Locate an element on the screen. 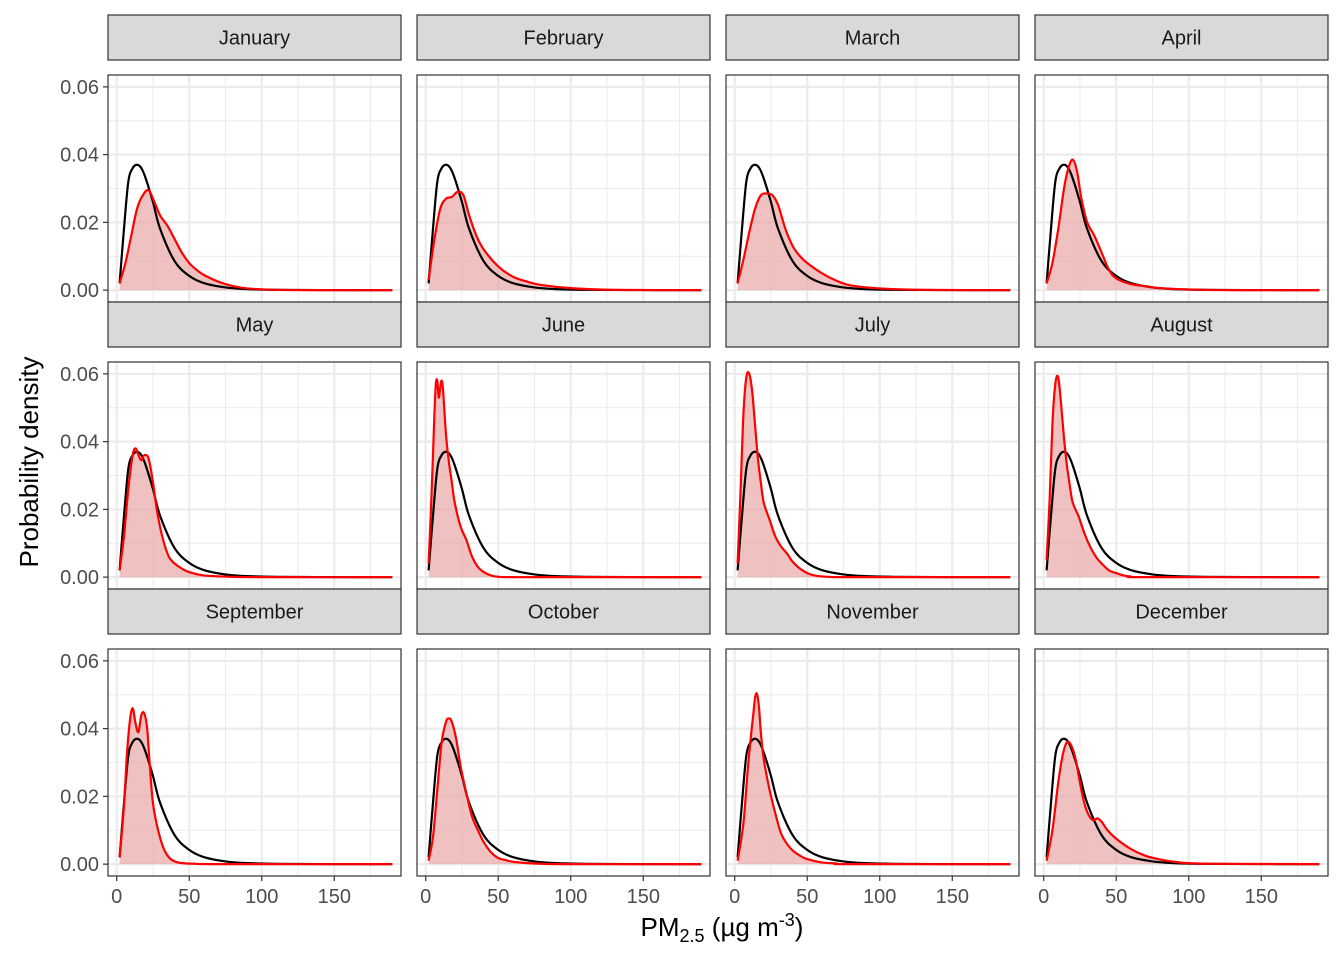 This screenshot has width=1344, height=960. data-layer-february is located at coordinates (564, 227).